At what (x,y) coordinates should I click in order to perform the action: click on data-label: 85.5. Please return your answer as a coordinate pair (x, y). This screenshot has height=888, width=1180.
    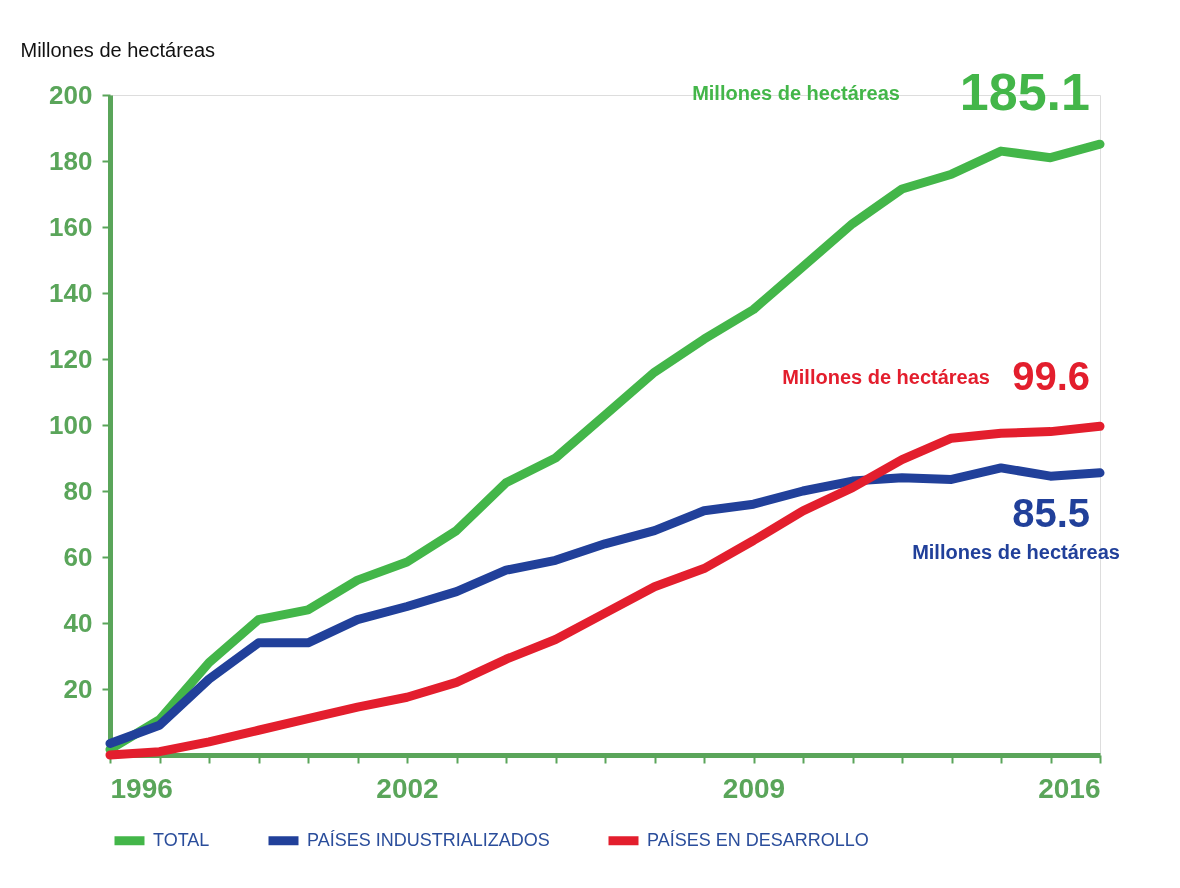
    Looking at the image, I should click on (1051, 512).